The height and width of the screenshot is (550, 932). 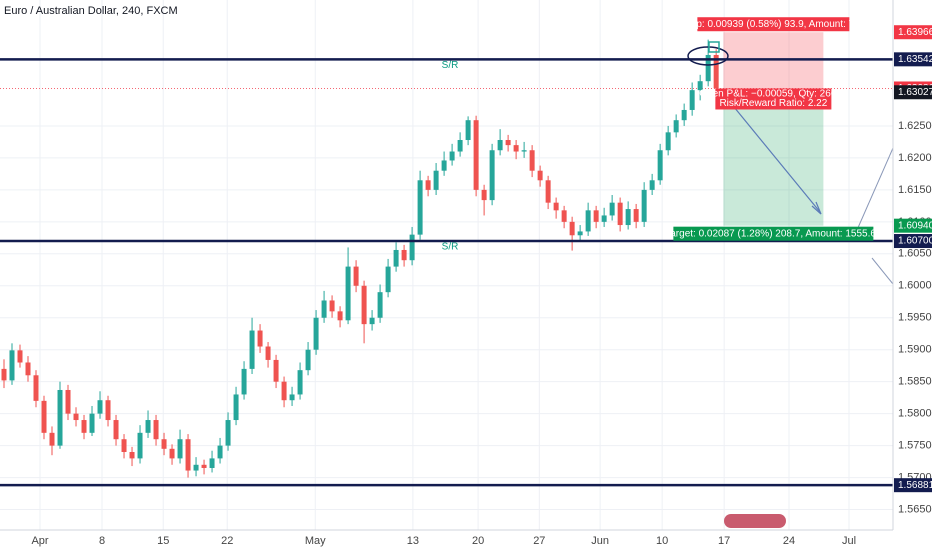 What do you see at coordinates (773, 103) in the screenshot?
I see `ratio-label: Risk/Reward Ratio: 2.22` at bounding box center [773, 103].